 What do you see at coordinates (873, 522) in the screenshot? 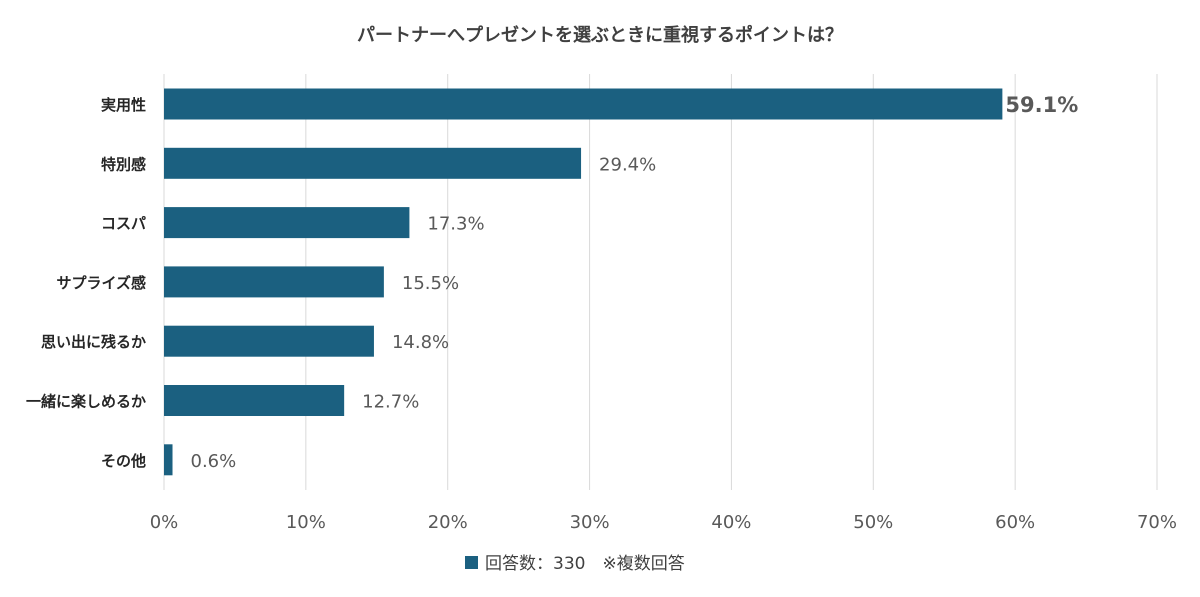
I see `x-tick-label: 50%` at bounding box center [873, 522].